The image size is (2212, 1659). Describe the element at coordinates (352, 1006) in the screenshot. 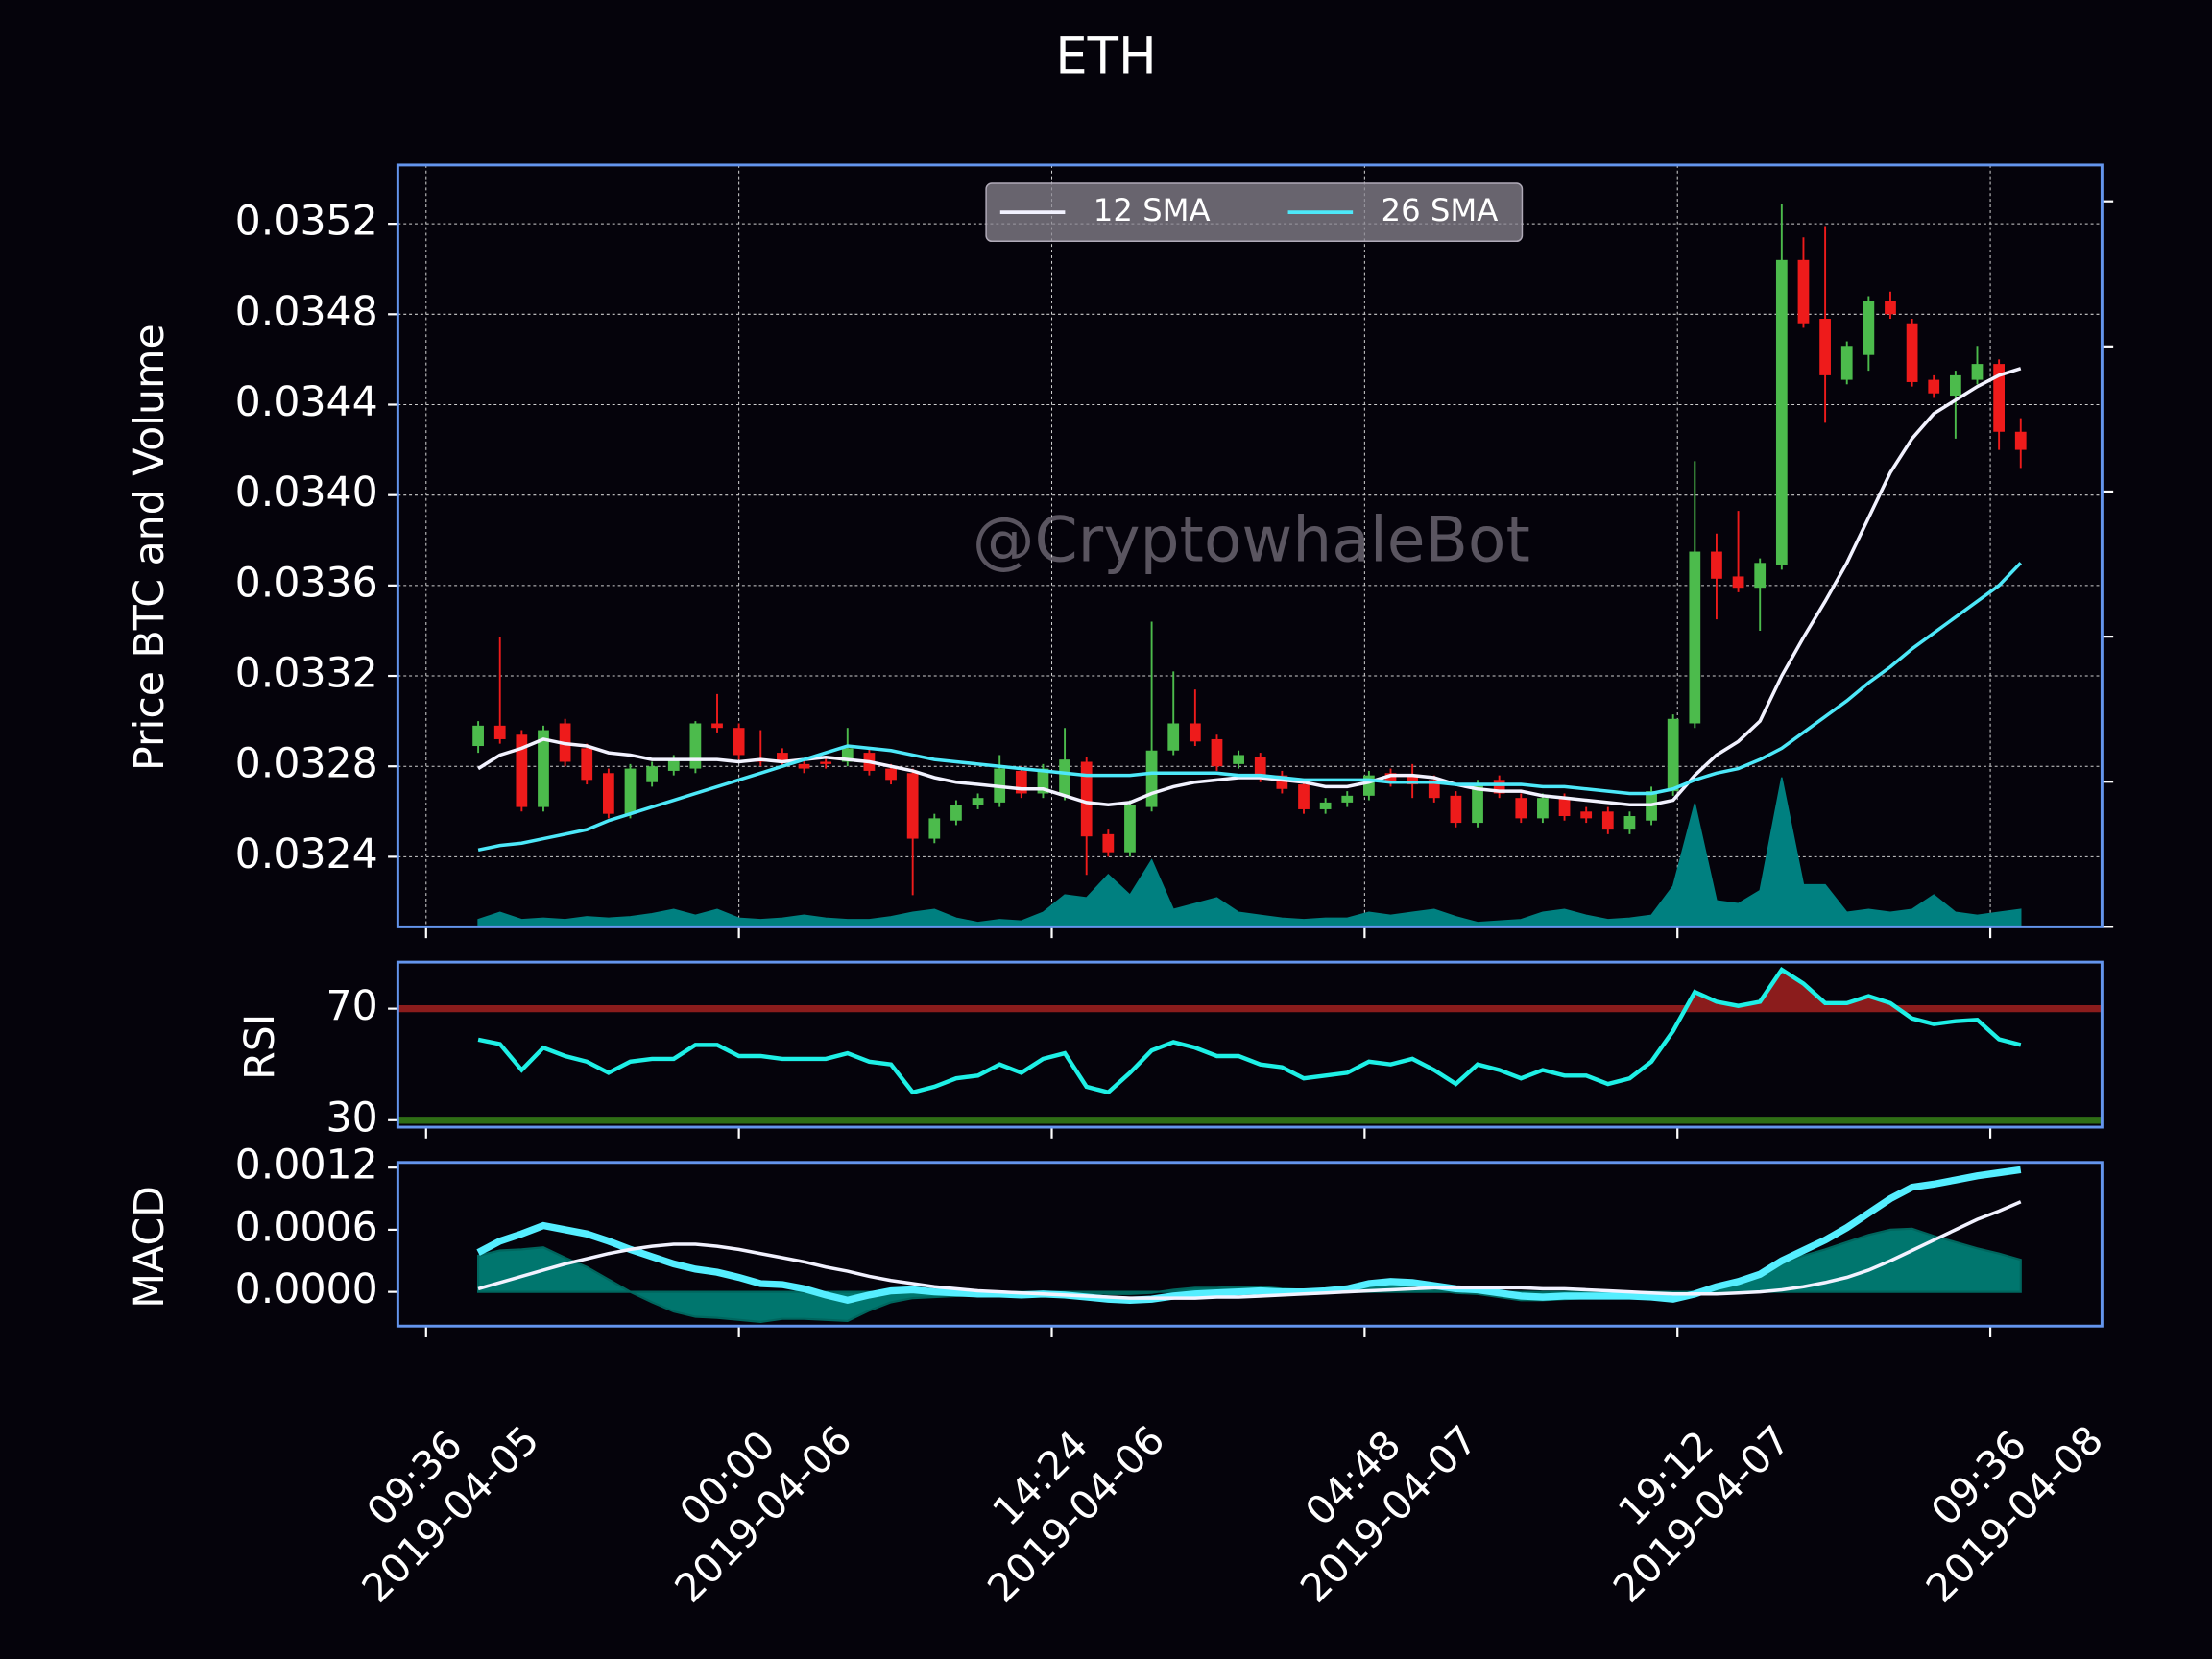

I see `y-tick-label: 70` at that location.